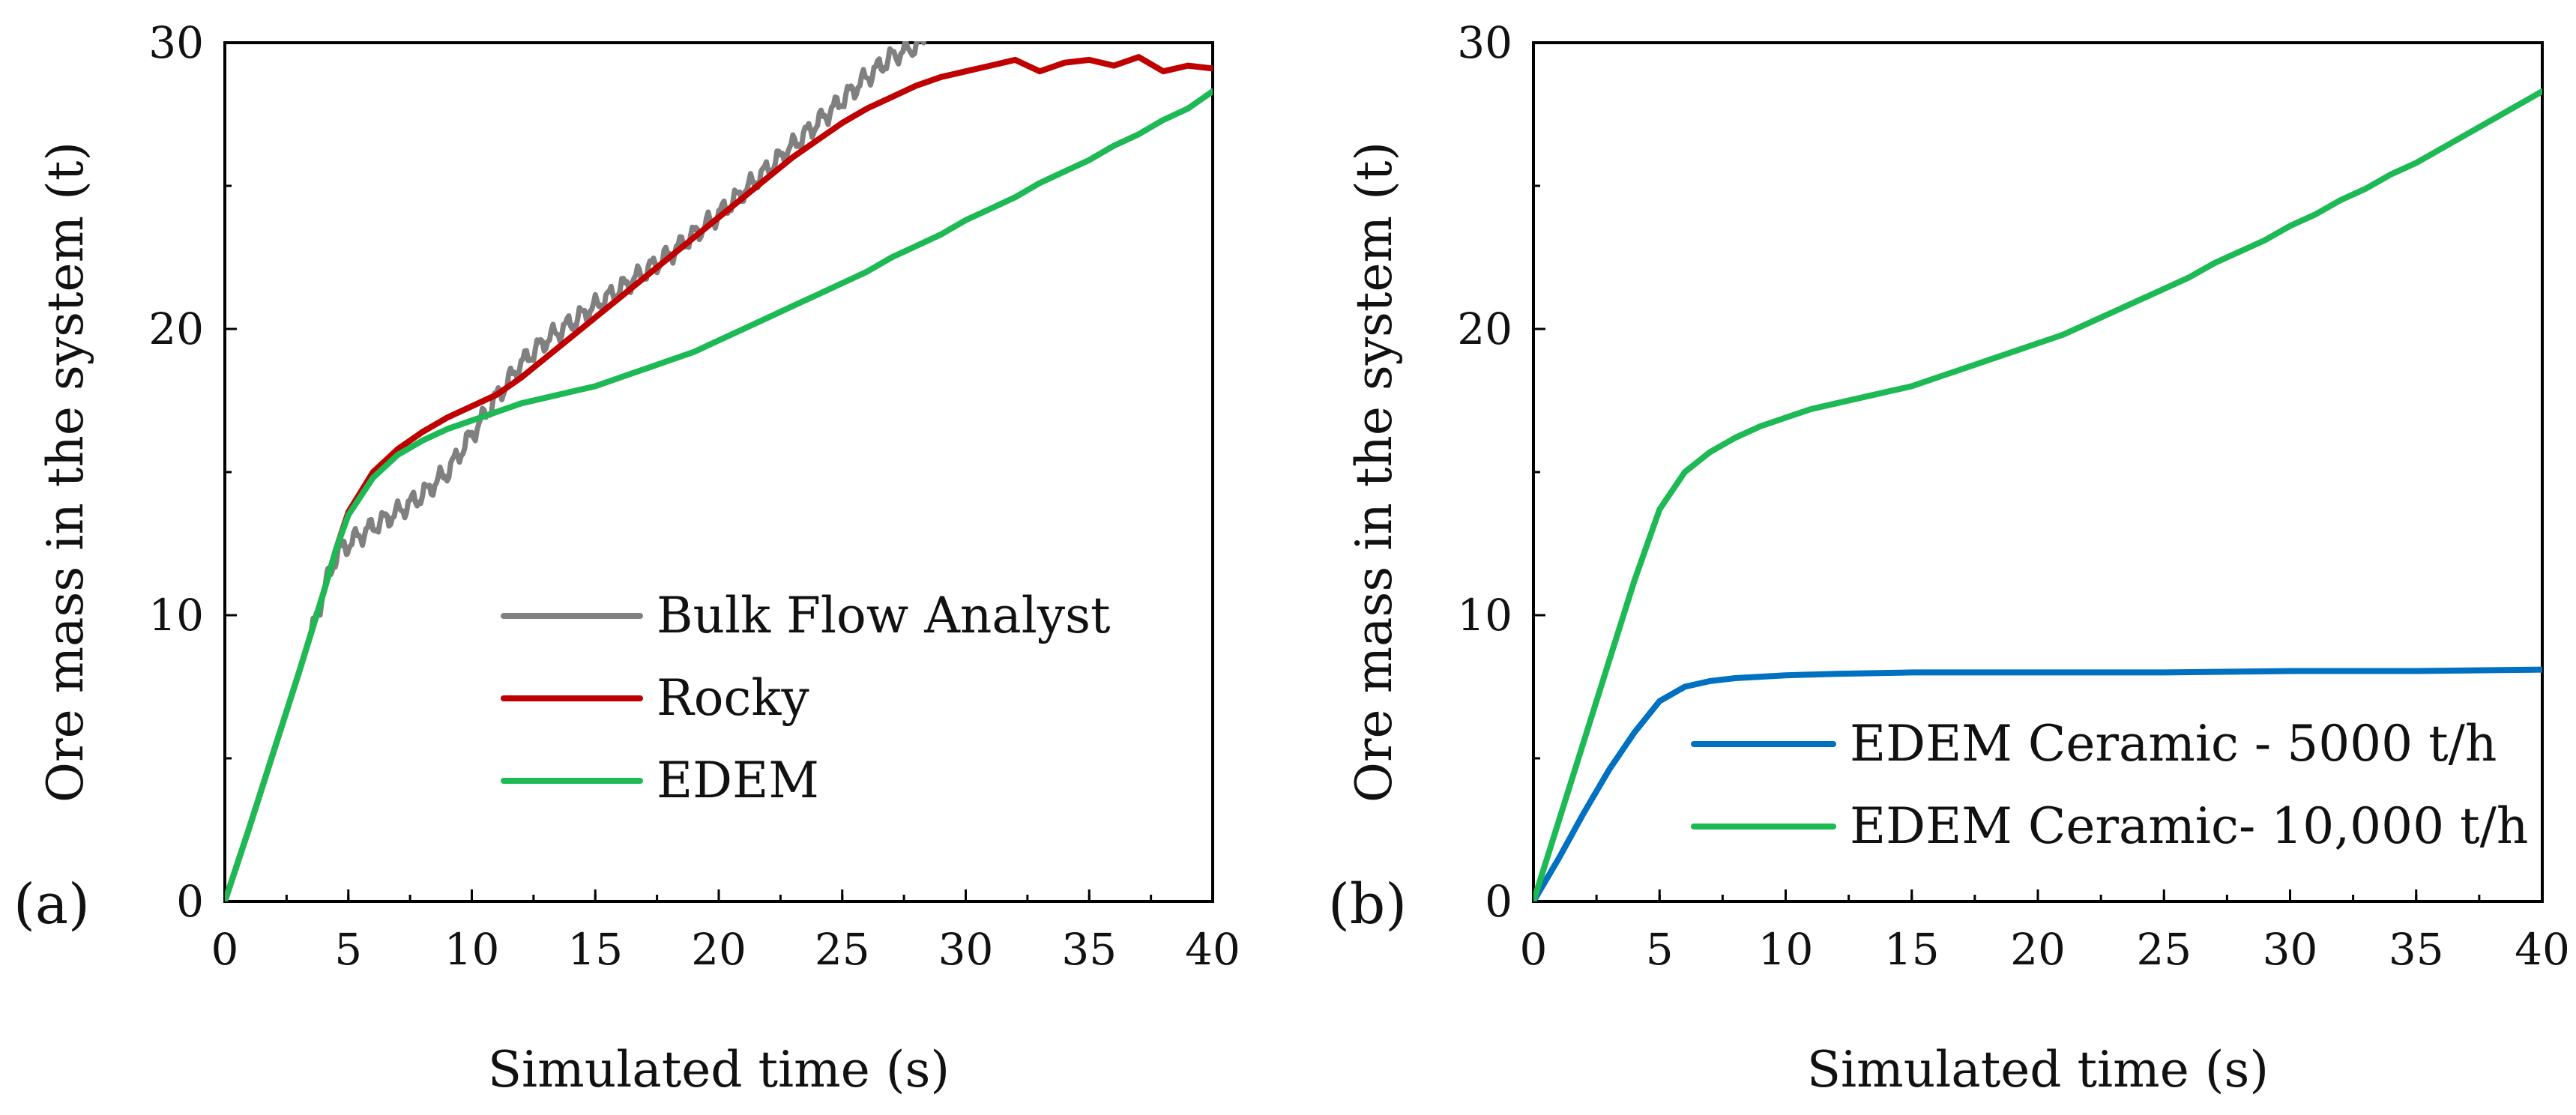  Describe the element at coordinates (2173, 744) in the screenshot. I see `legend-label: EDEM Ceramic - 5000 t/h` at that location.